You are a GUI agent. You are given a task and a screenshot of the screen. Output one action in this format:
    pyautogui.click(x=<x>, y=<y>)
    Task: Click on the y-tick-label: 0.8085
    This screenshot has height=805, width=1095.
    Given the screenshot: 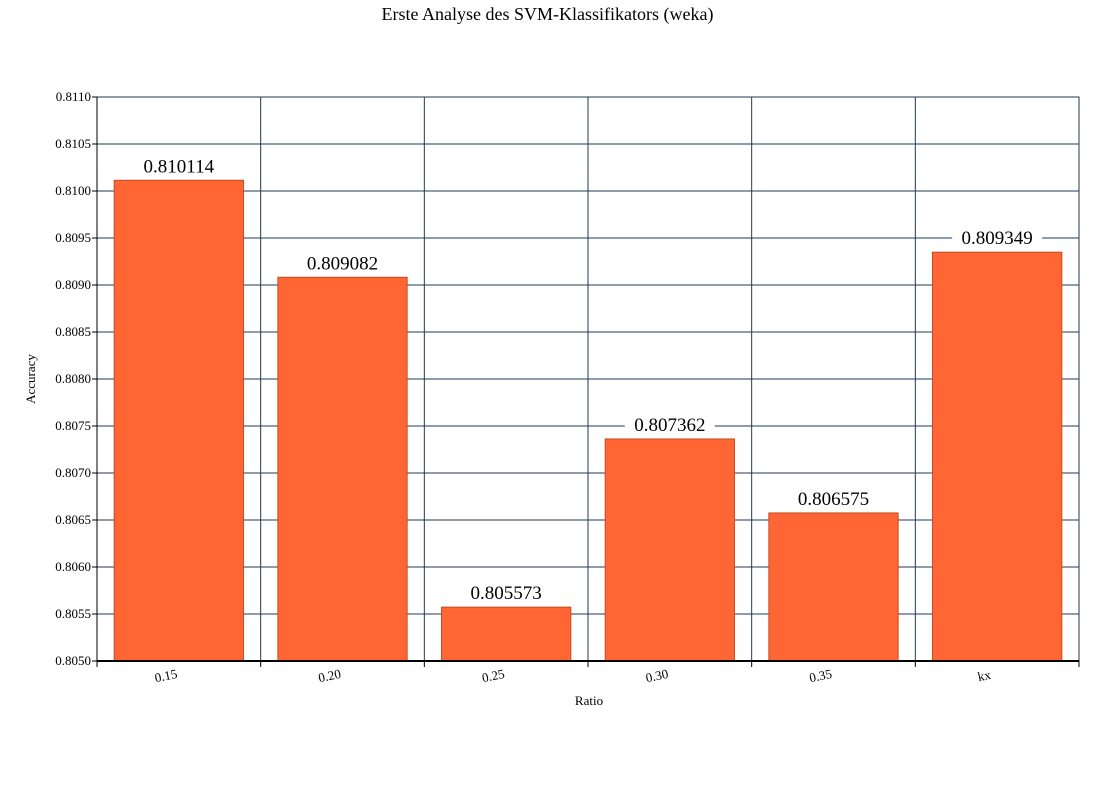 What is the action you would take?
    pyautogui.click(x=73, y=331)
    